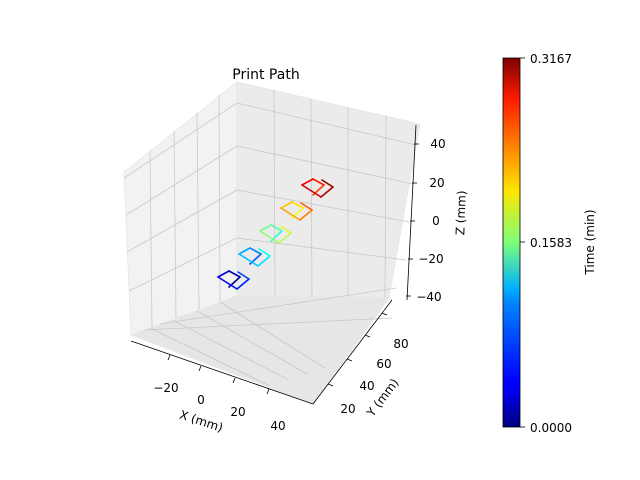 Image resolution: width=640 pixels, height=480 pixels. What do you see at coordinates (436, 183) in the screenshot?
I see `z-tick-label: 20` at bounding box center [436, 183].